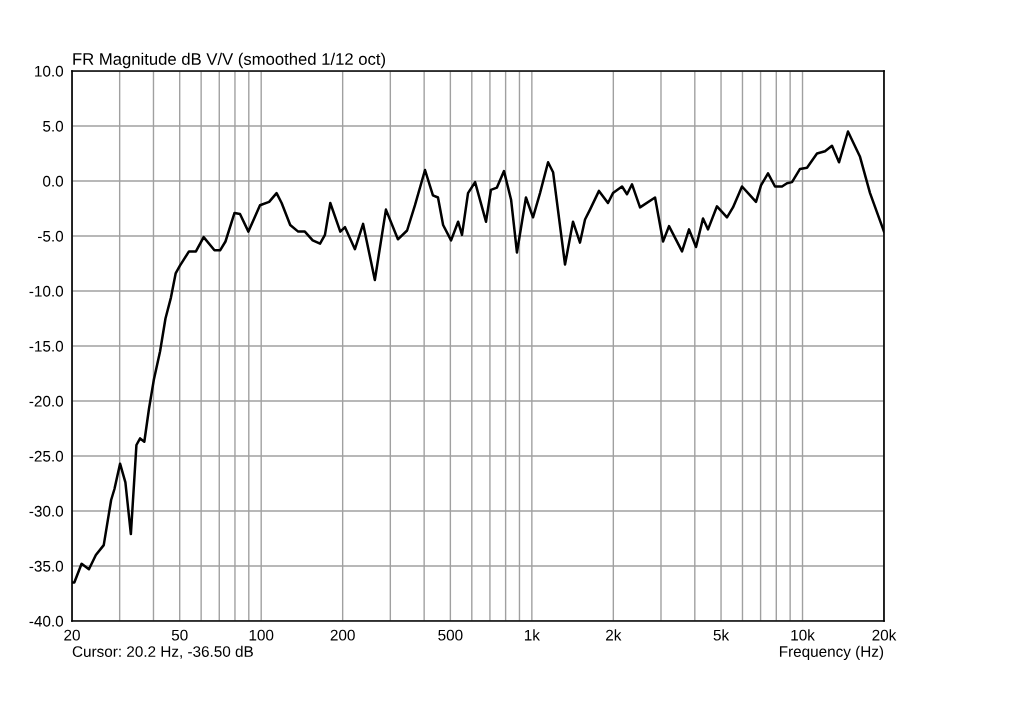  Describe the element at coordinates (46, 401) in the screenshot. I see `y-tick-label: -20.0` at that location.